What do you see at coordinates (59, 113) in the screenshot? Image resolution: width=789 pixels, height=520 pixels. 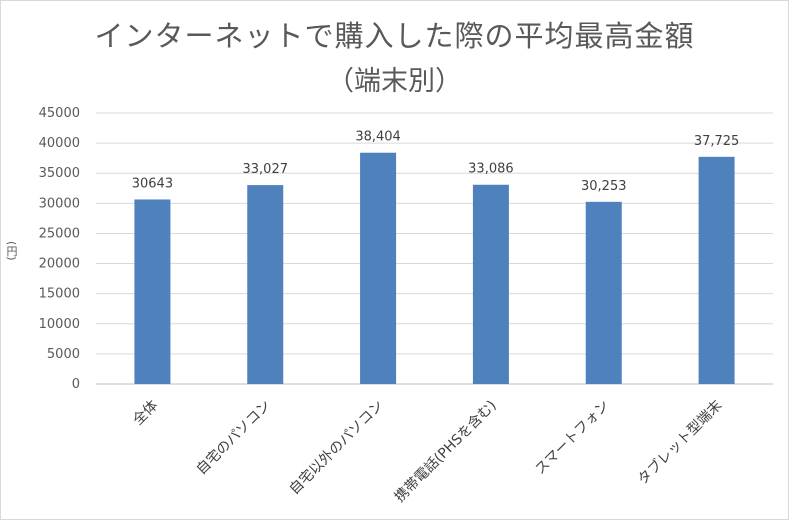 I see `y-tick-label: 45000` at bounding box center [59, 113].